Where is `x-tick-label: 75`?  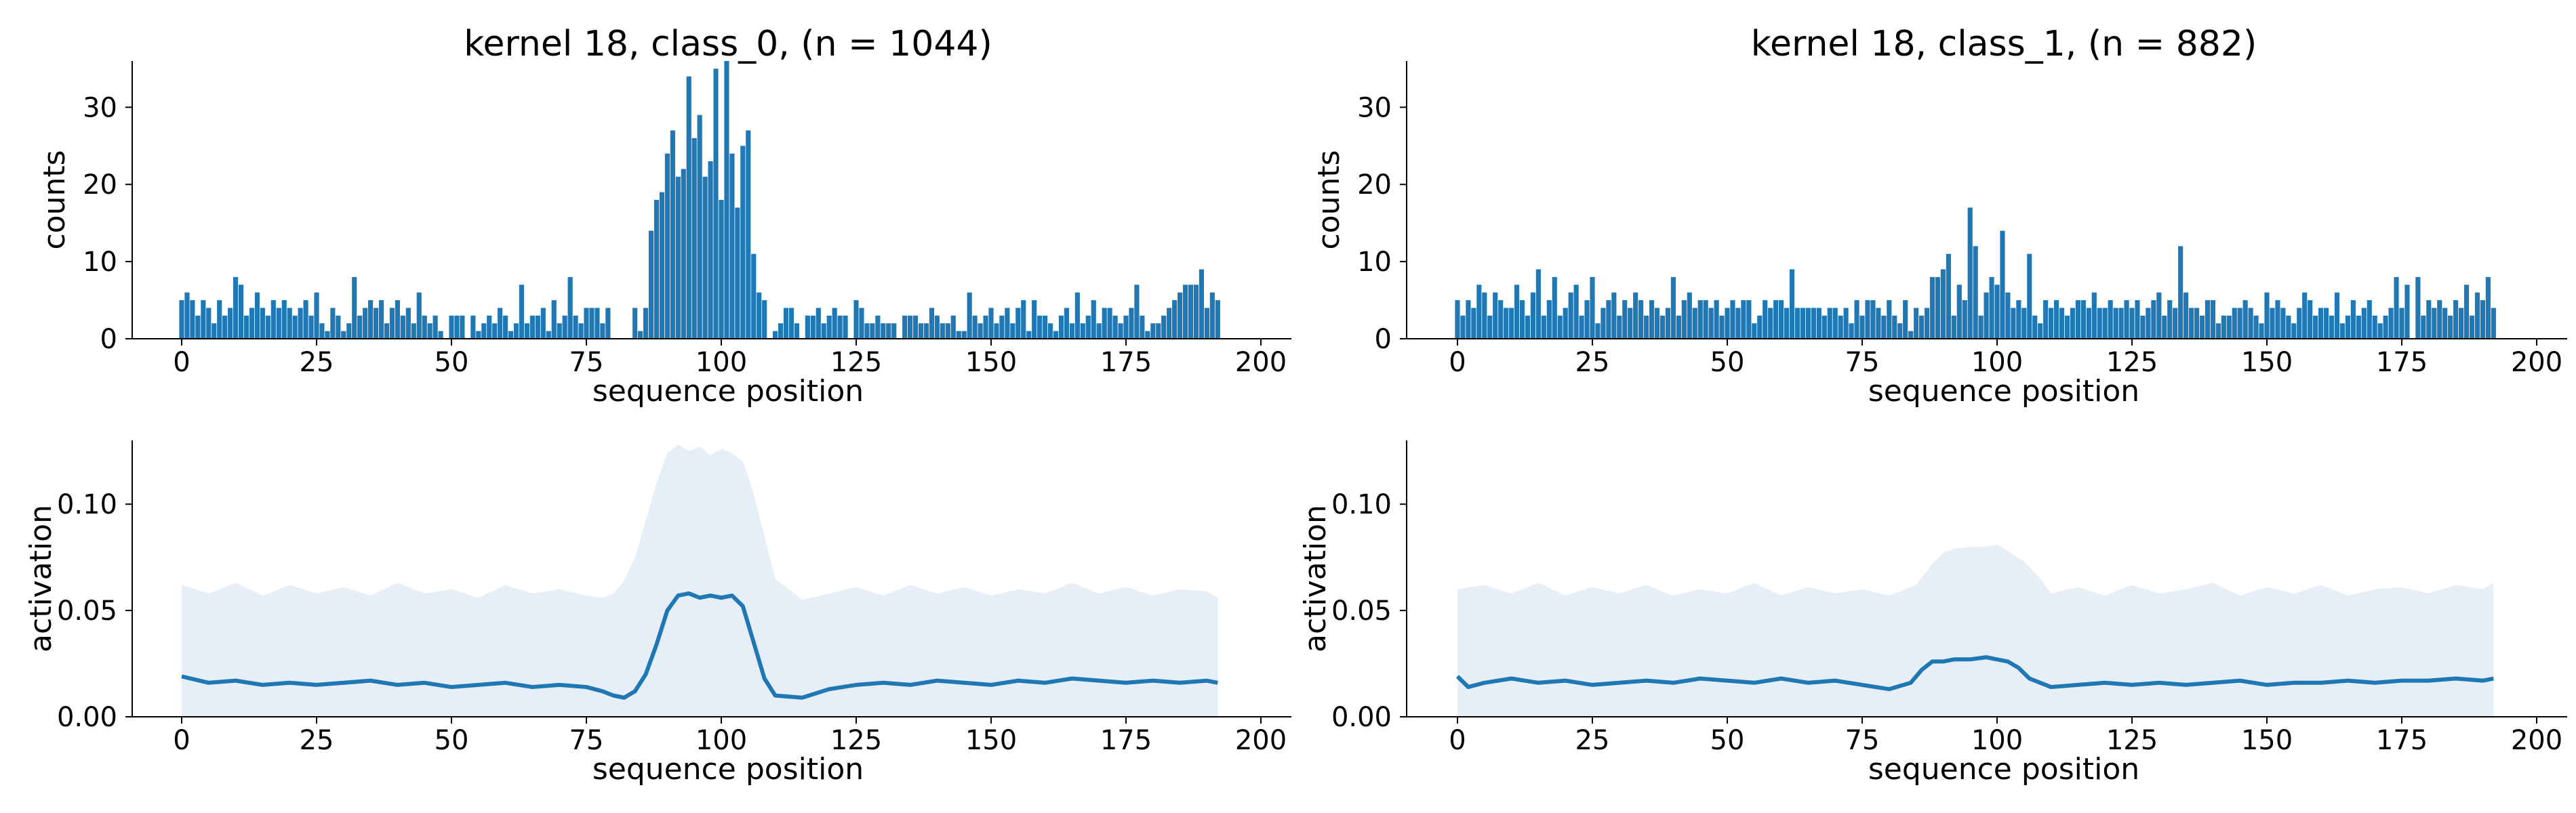
x-tick-label: 75 is located at coordinates (586, 740).